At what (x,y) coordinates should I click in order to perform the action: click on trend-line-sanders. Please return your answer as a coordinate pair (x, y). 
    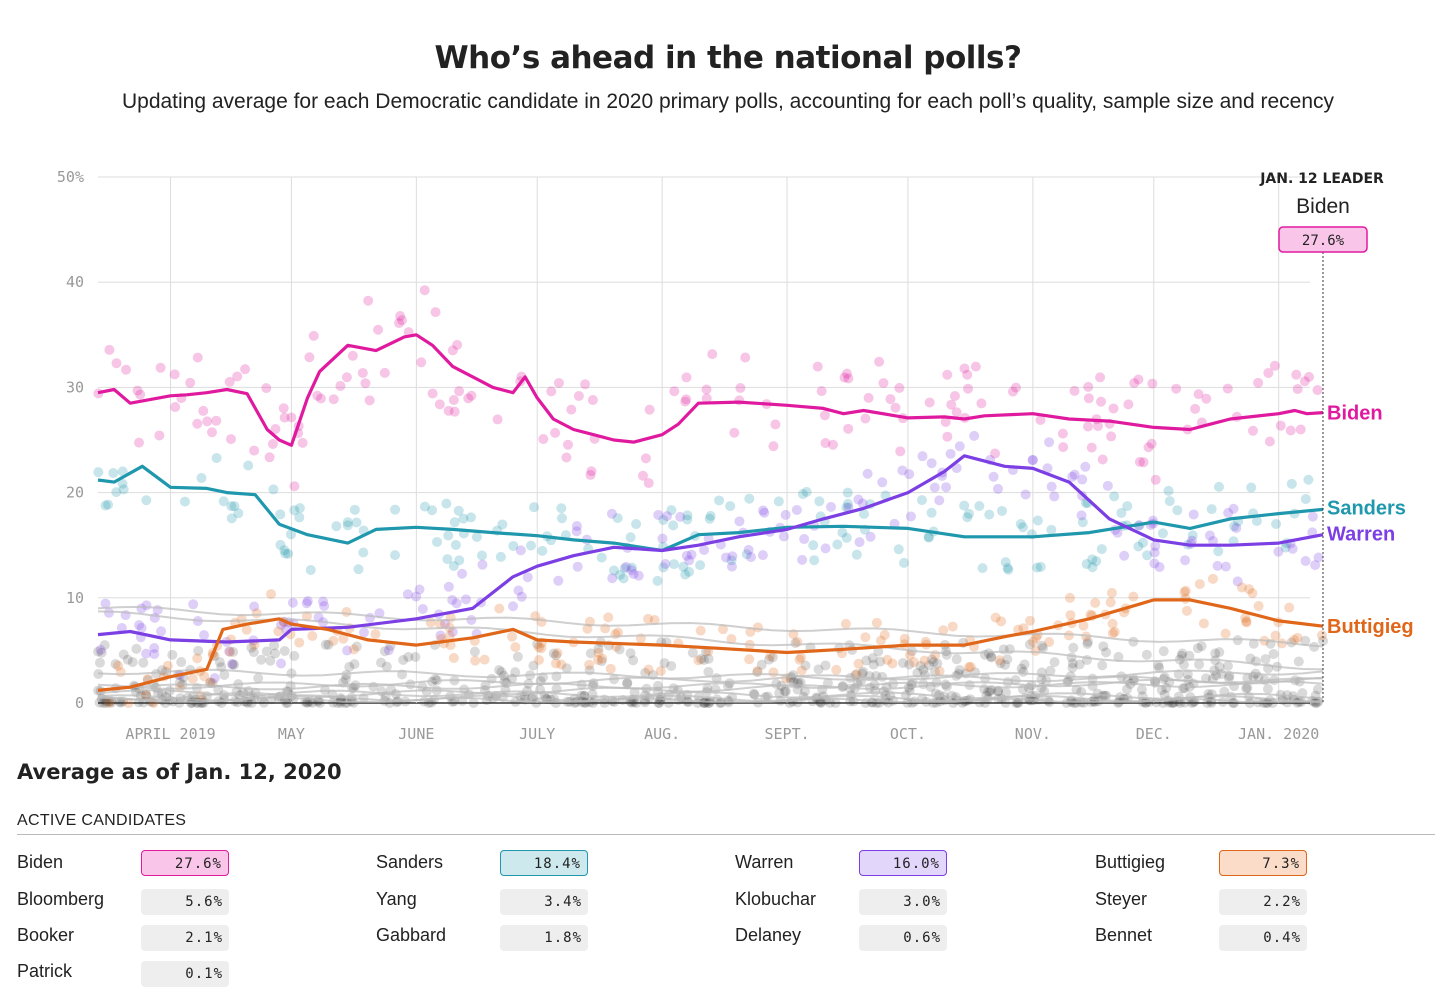
    Looking at the image, I should click on (710, 508).